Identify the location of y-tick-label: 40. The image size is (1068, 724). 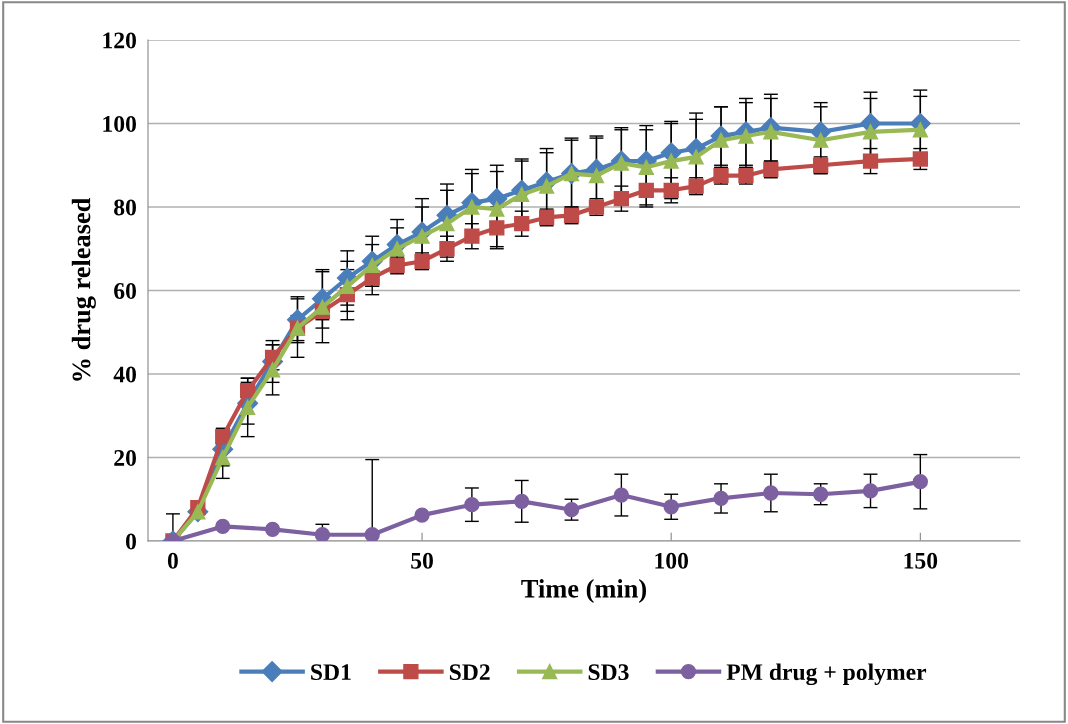
(124, 374).